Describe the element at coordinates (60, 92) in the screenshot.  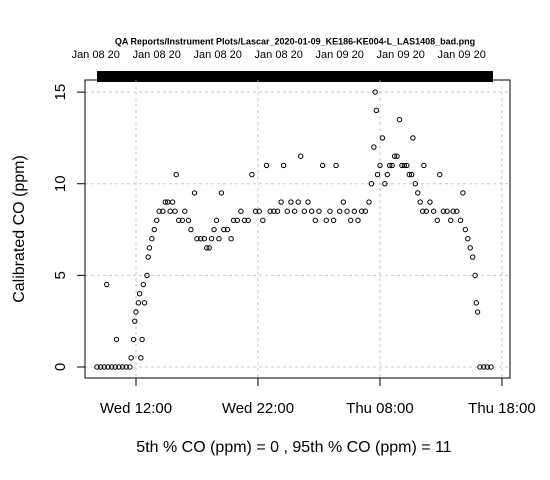
I see `y-tick-label: 15` at that location.